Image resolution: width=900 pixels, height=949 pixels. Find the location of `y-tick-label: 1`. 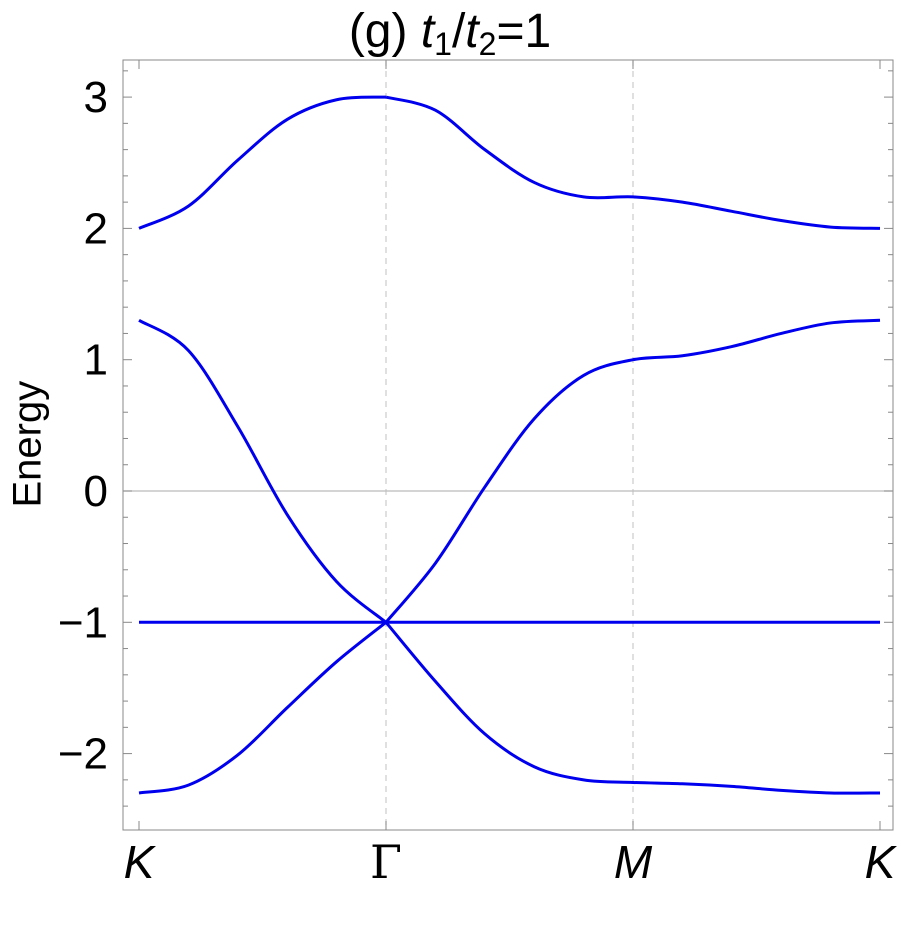

y-tick-label: 1 is located at coordinates (96, 360).